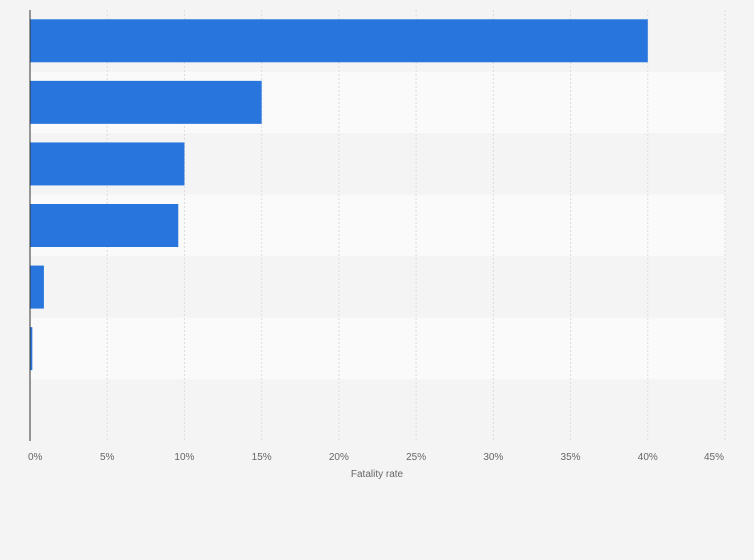  What do you see at coordinates (107, 457) in the screenshot?
I see `x-tick-label: 5%` at bounding box center [107, 457].